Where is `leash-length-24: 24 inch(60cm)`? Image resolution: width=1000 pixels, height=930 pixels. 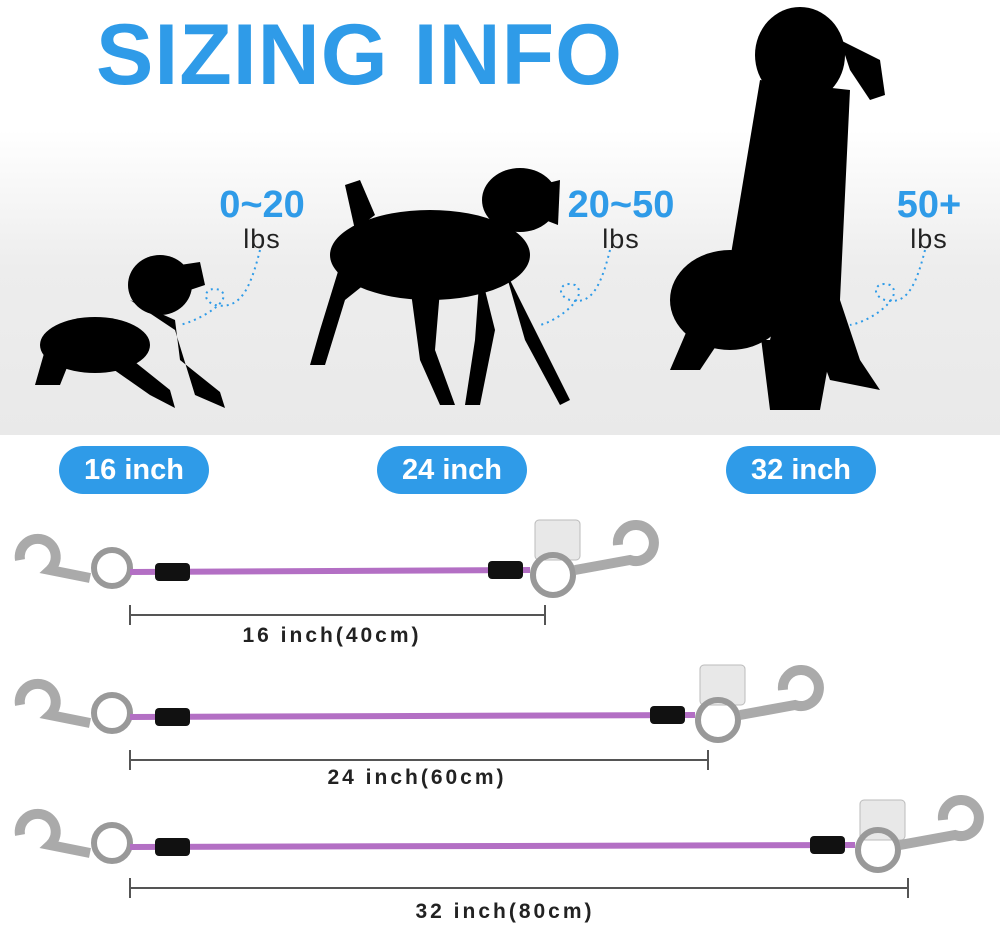 leash-length-24: 24 inch(60cm) is located at coordinates (417, 777).